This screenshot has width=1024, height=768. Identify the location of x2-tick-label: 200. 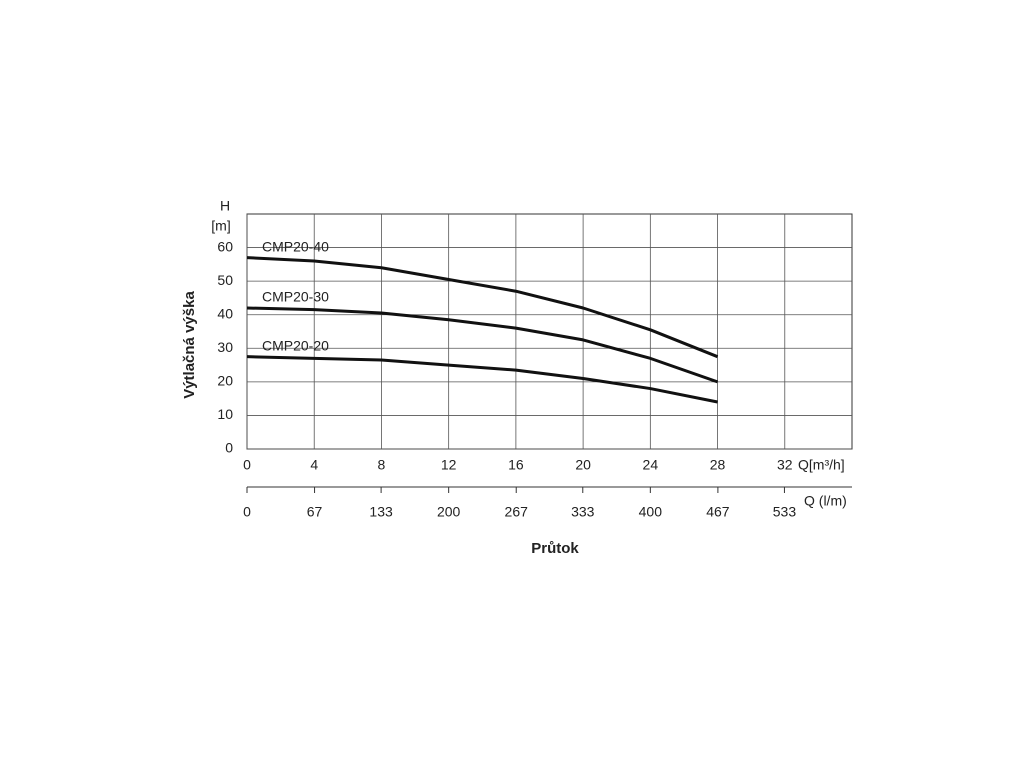
(449, 512).